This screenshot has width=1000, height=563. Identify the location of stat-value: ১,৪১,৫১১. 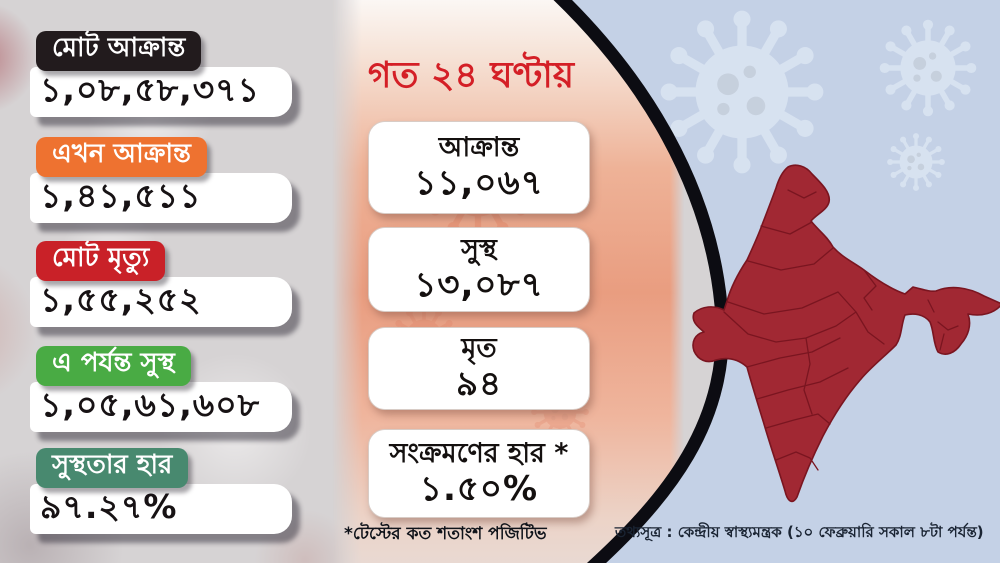
(121, 195).